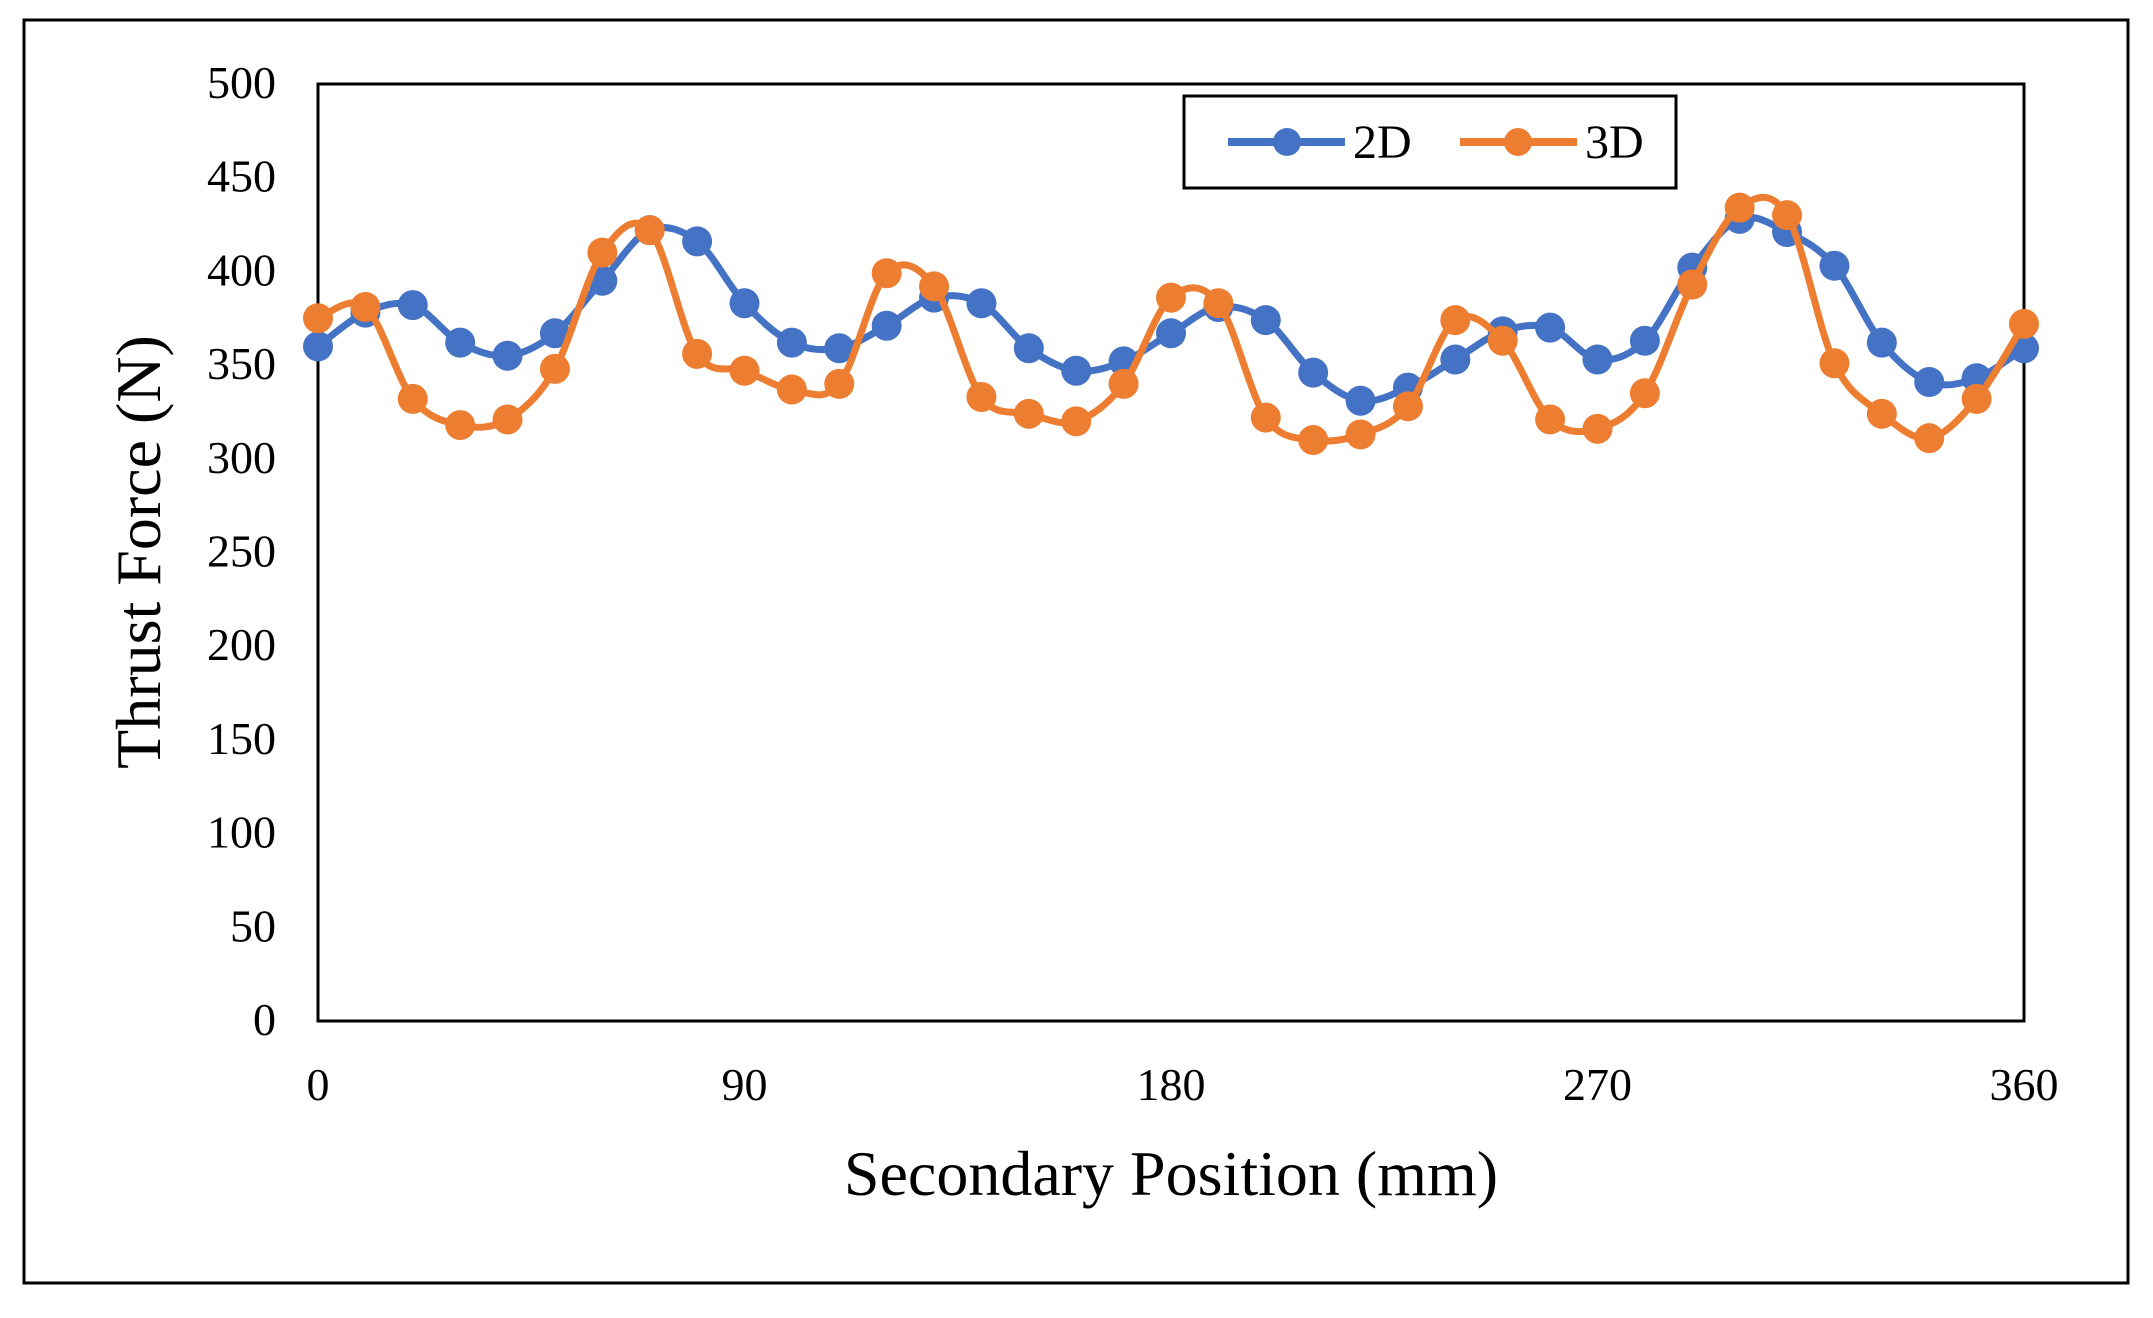 The image size is (2153, 1318). What do you see at coordinates (1171, 1084) in the screenshot?
I see `x-tick-label: 180` at bounding box center [1171, 1084].